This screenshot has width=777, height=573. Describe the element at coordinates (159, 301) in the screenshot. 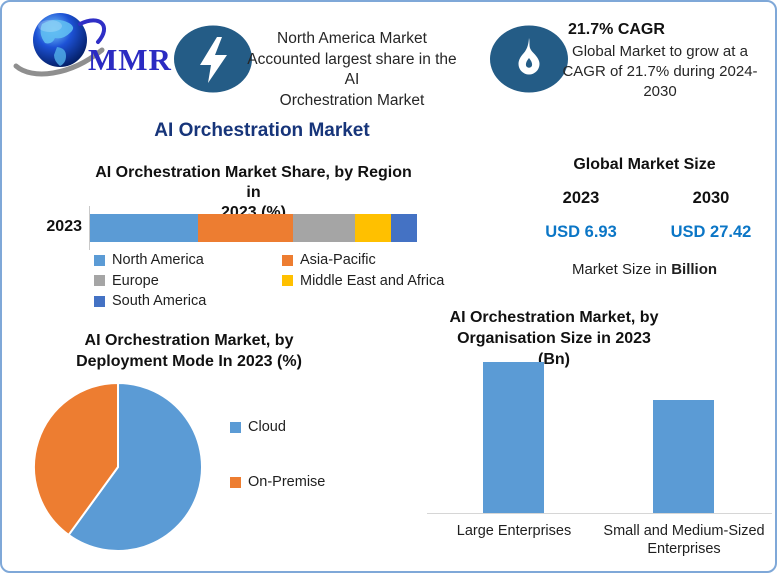

I see `legend-label: South America` at that location.